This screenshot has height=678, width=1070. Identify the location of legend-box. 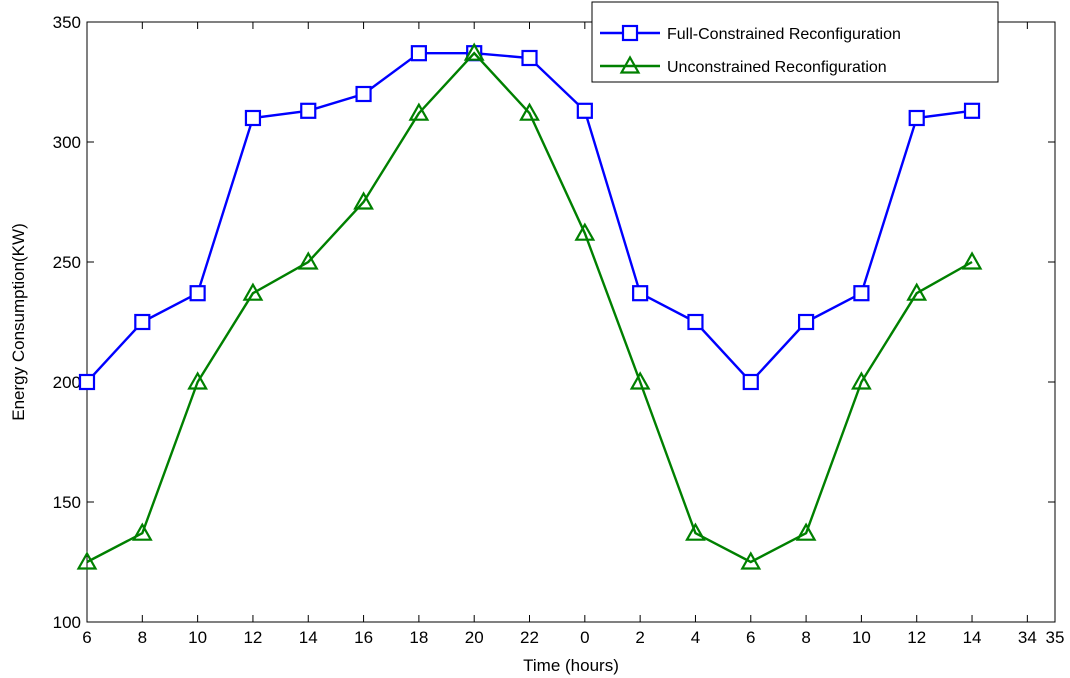
(795, 42).